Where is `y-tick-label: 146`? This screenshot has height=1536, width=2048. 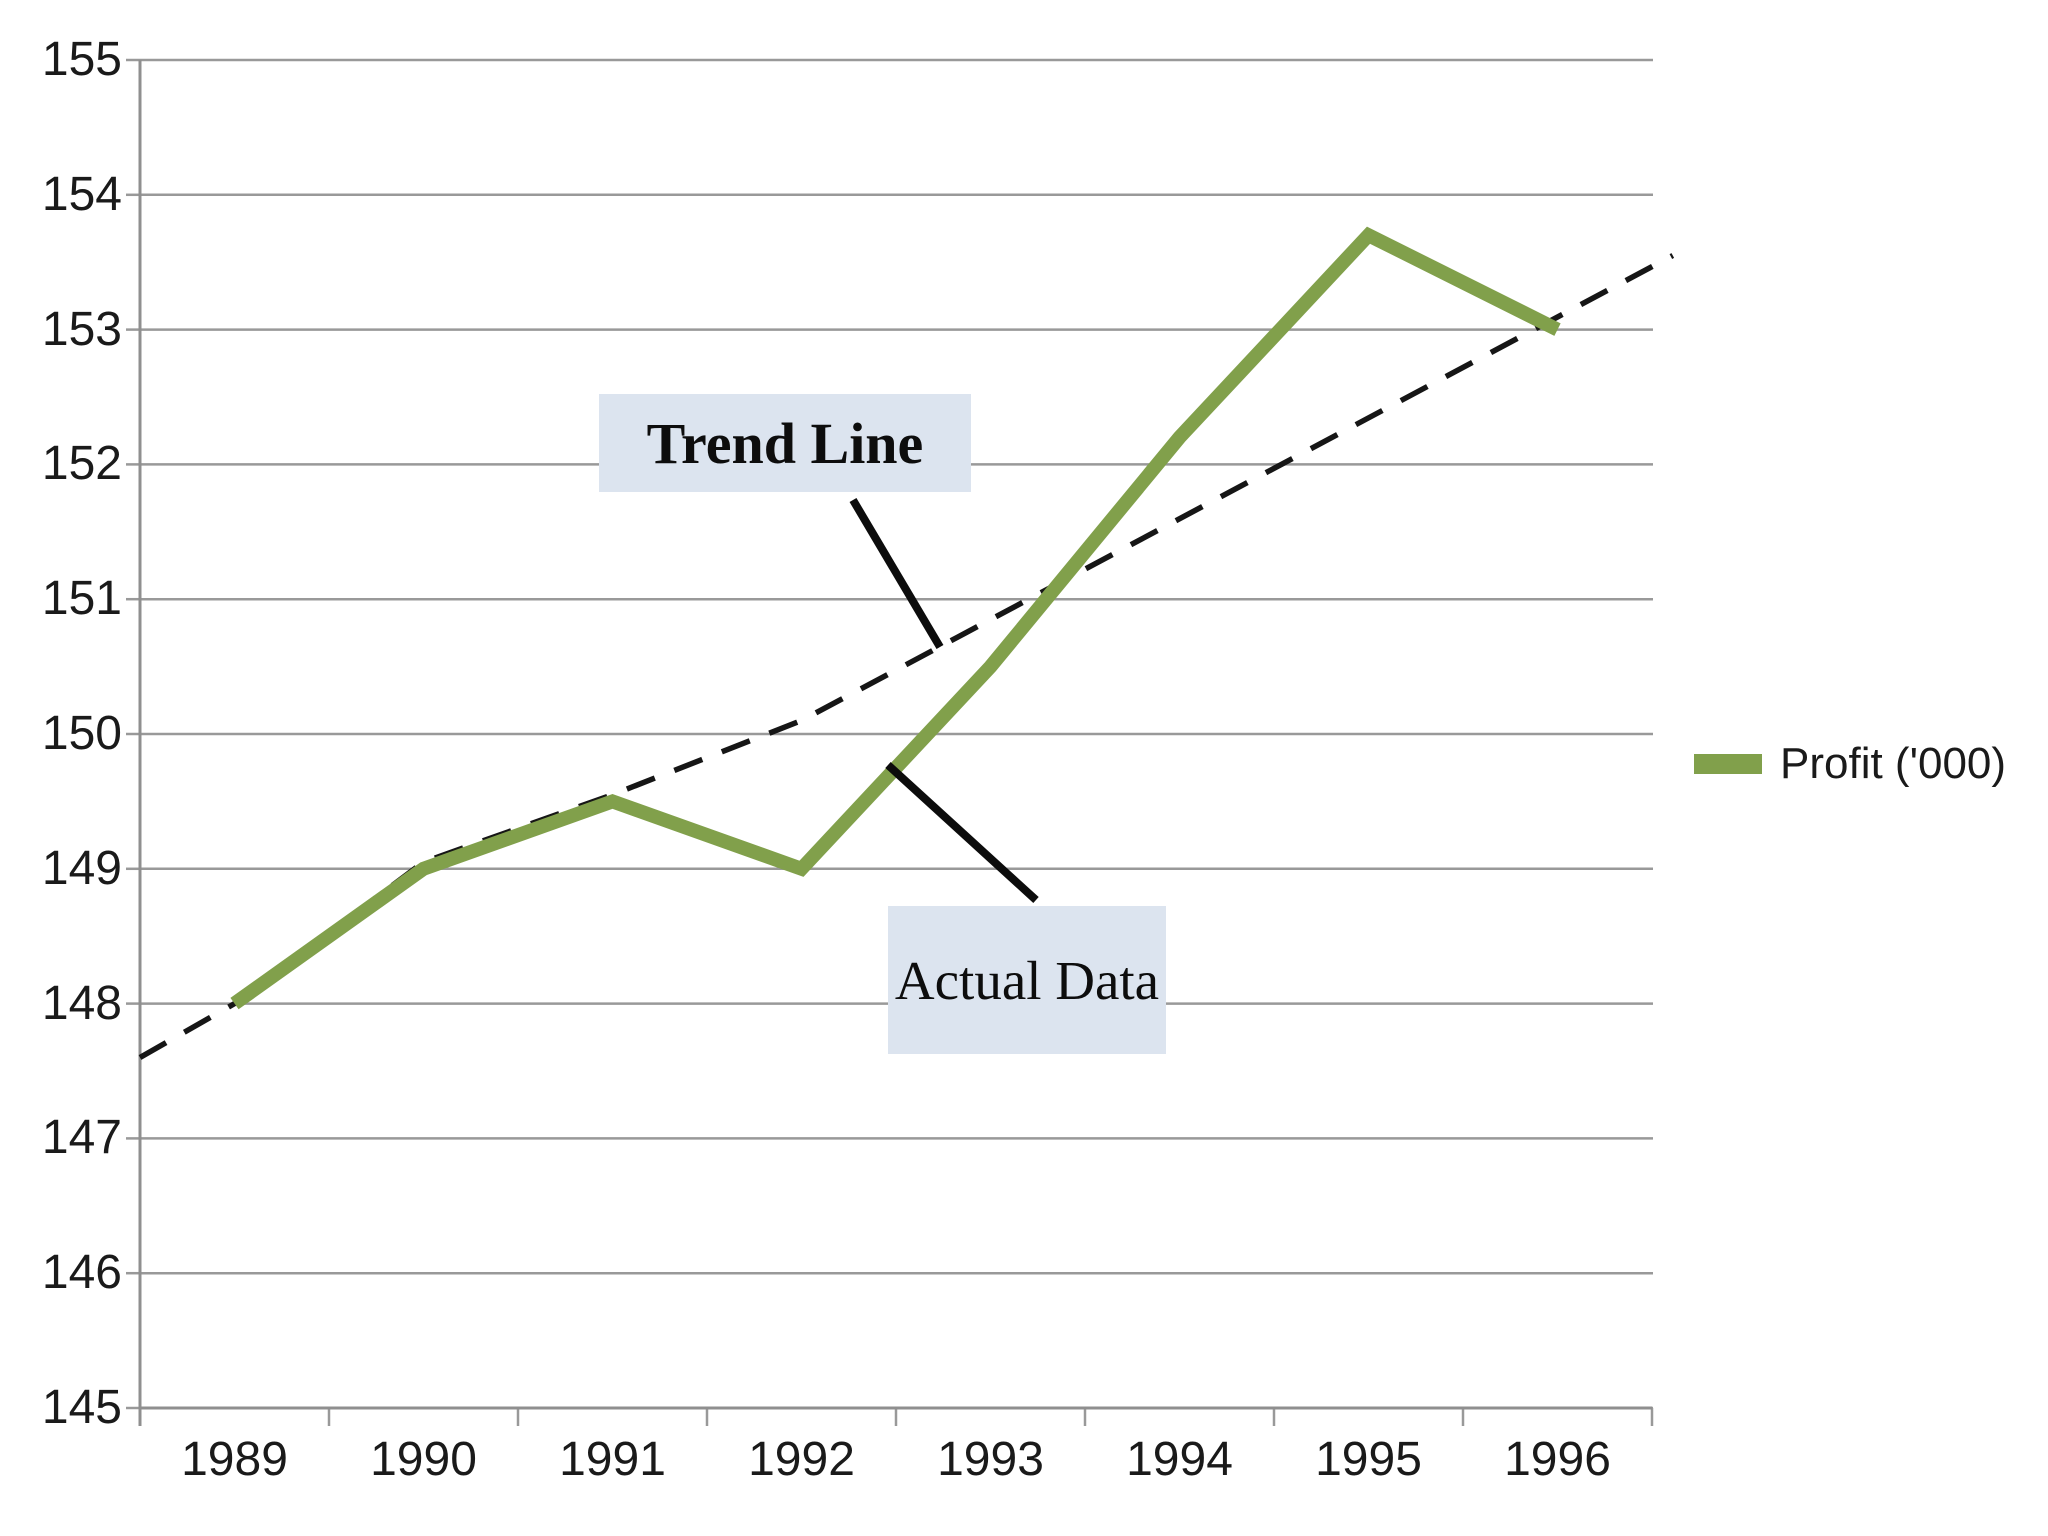
y-tick-label: 146 is located at coordinates (81, 1273).